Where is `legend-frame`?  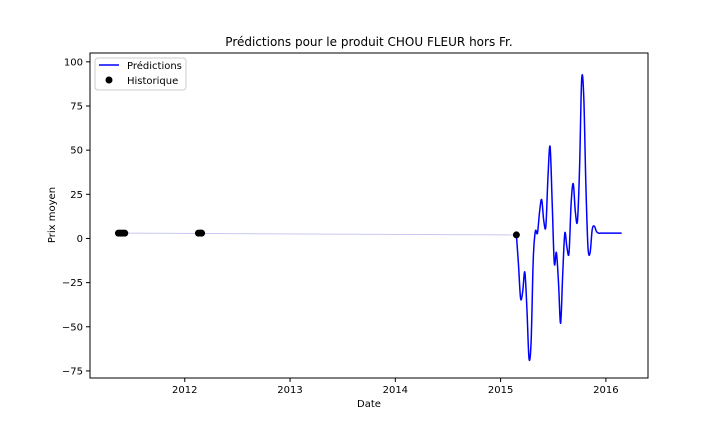 legend-frame is located at coordinates (140, 74).